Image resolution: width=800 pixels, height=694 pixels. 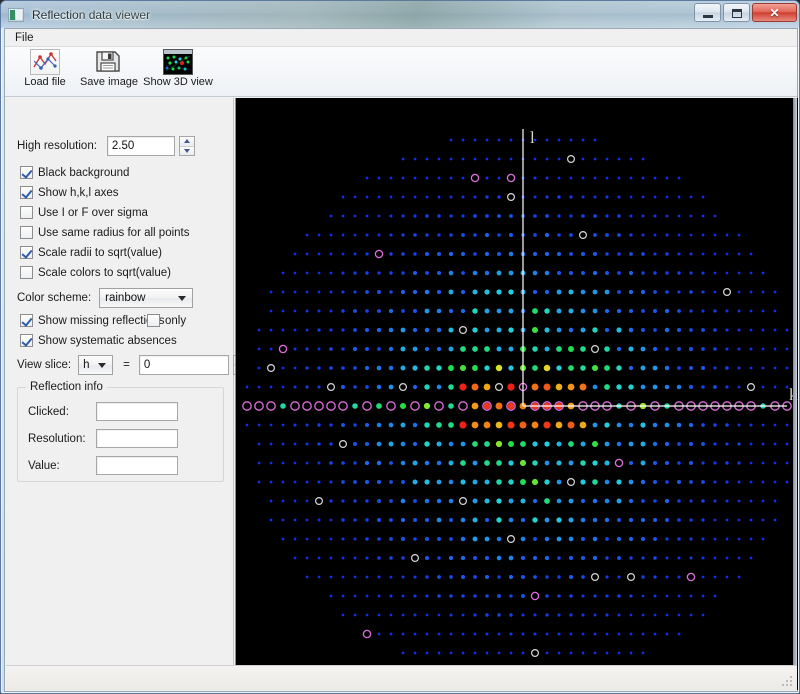 What do you see at coordinates (100, 252) in the screenshot?
I see `checkbox-label: Scale radii to sqrt(value)` at bounding box center [100, 252].